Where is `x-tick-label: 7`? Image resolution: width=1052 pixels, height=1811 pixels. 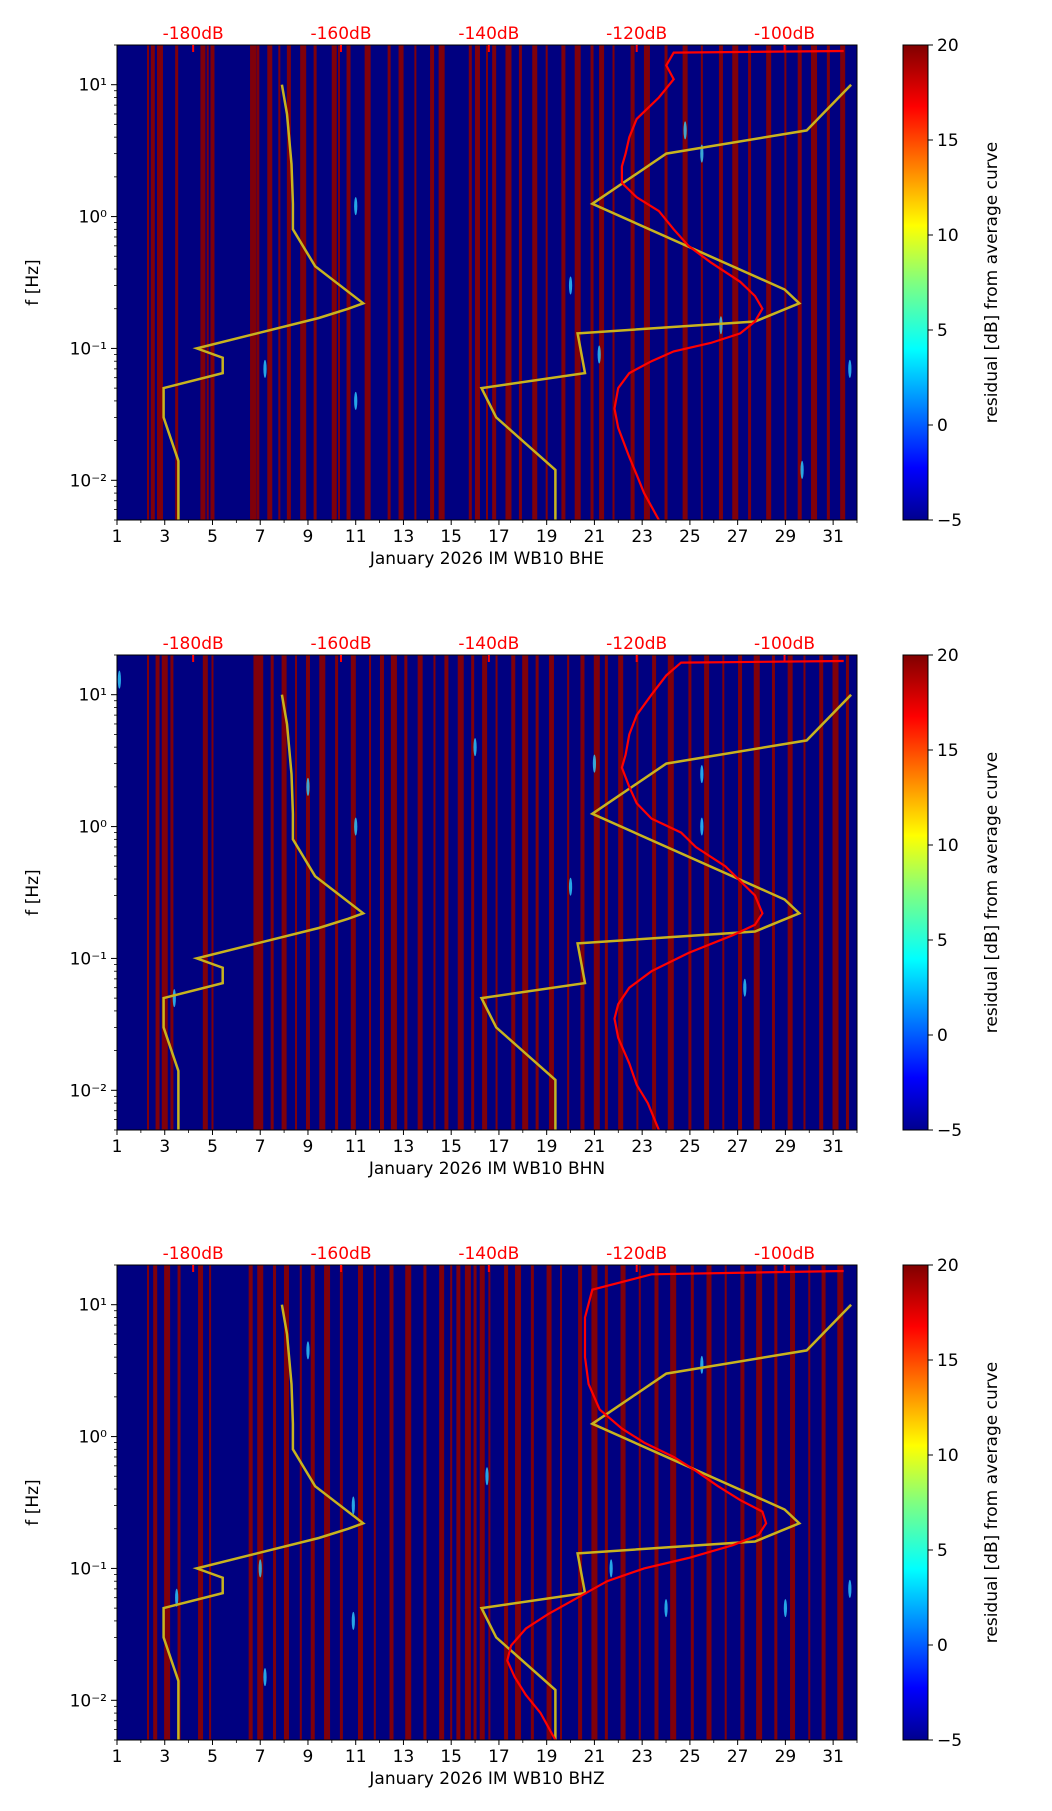 x-tick-label: 7 is located at coordinates (260, 1757).